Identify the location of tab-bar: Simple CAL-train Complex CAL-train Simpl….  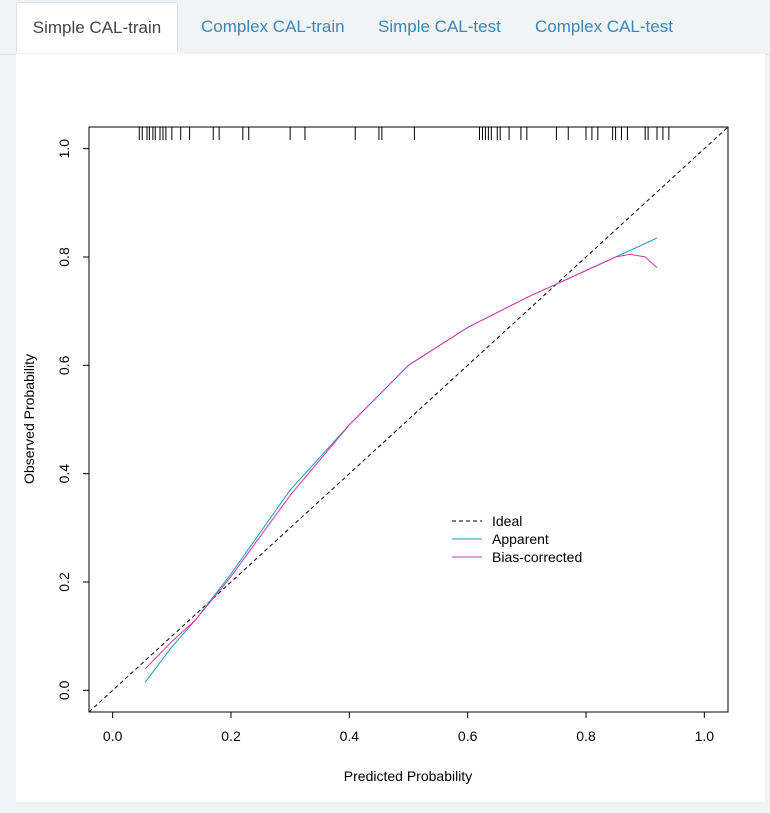
(385, 27).